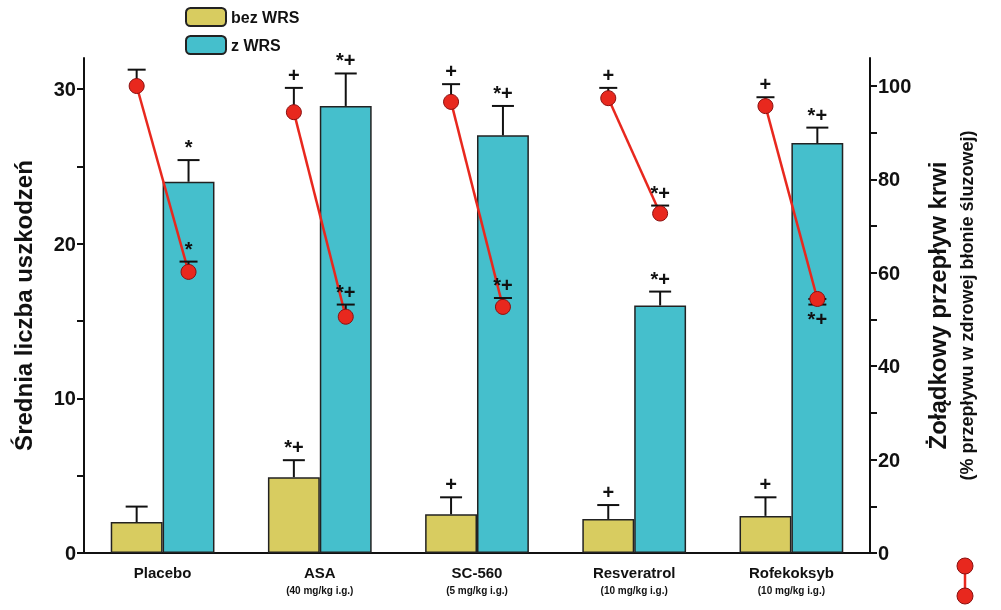 Image resolution: width=1001 pixels, height=610 pixels. What do you see at coordinates (889, 459) in the screenshot?
I see `y2-tick-label: 20` at bounding box center [889, 459].